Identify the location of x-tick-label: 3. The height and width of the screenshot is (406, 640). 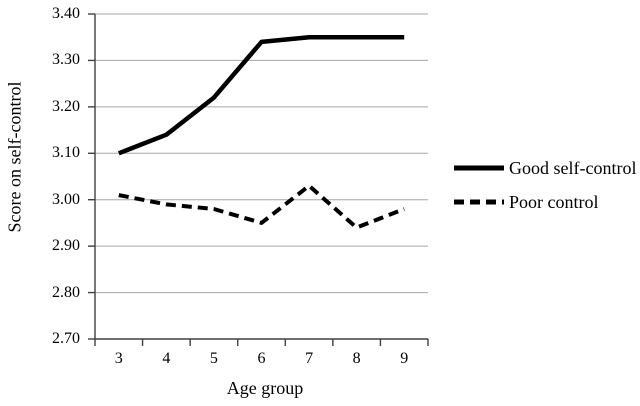
(118, 358).